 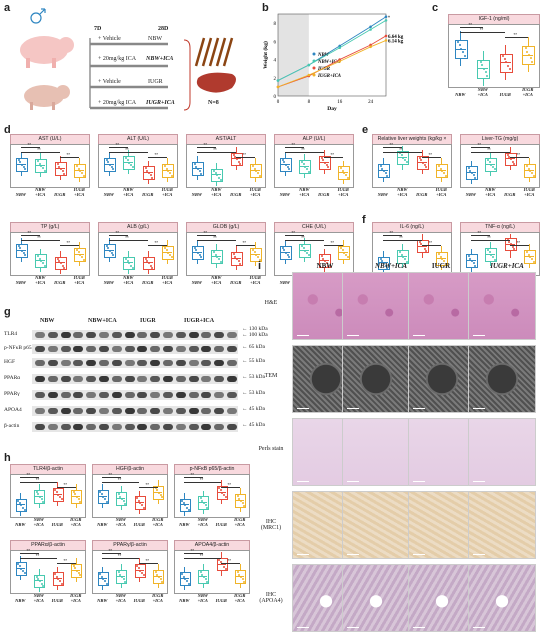 What do you see at coordinates (329, 76) in the screenshot?
I see `legend-label: IUGR+ICA` at bounding box center [329, 76].